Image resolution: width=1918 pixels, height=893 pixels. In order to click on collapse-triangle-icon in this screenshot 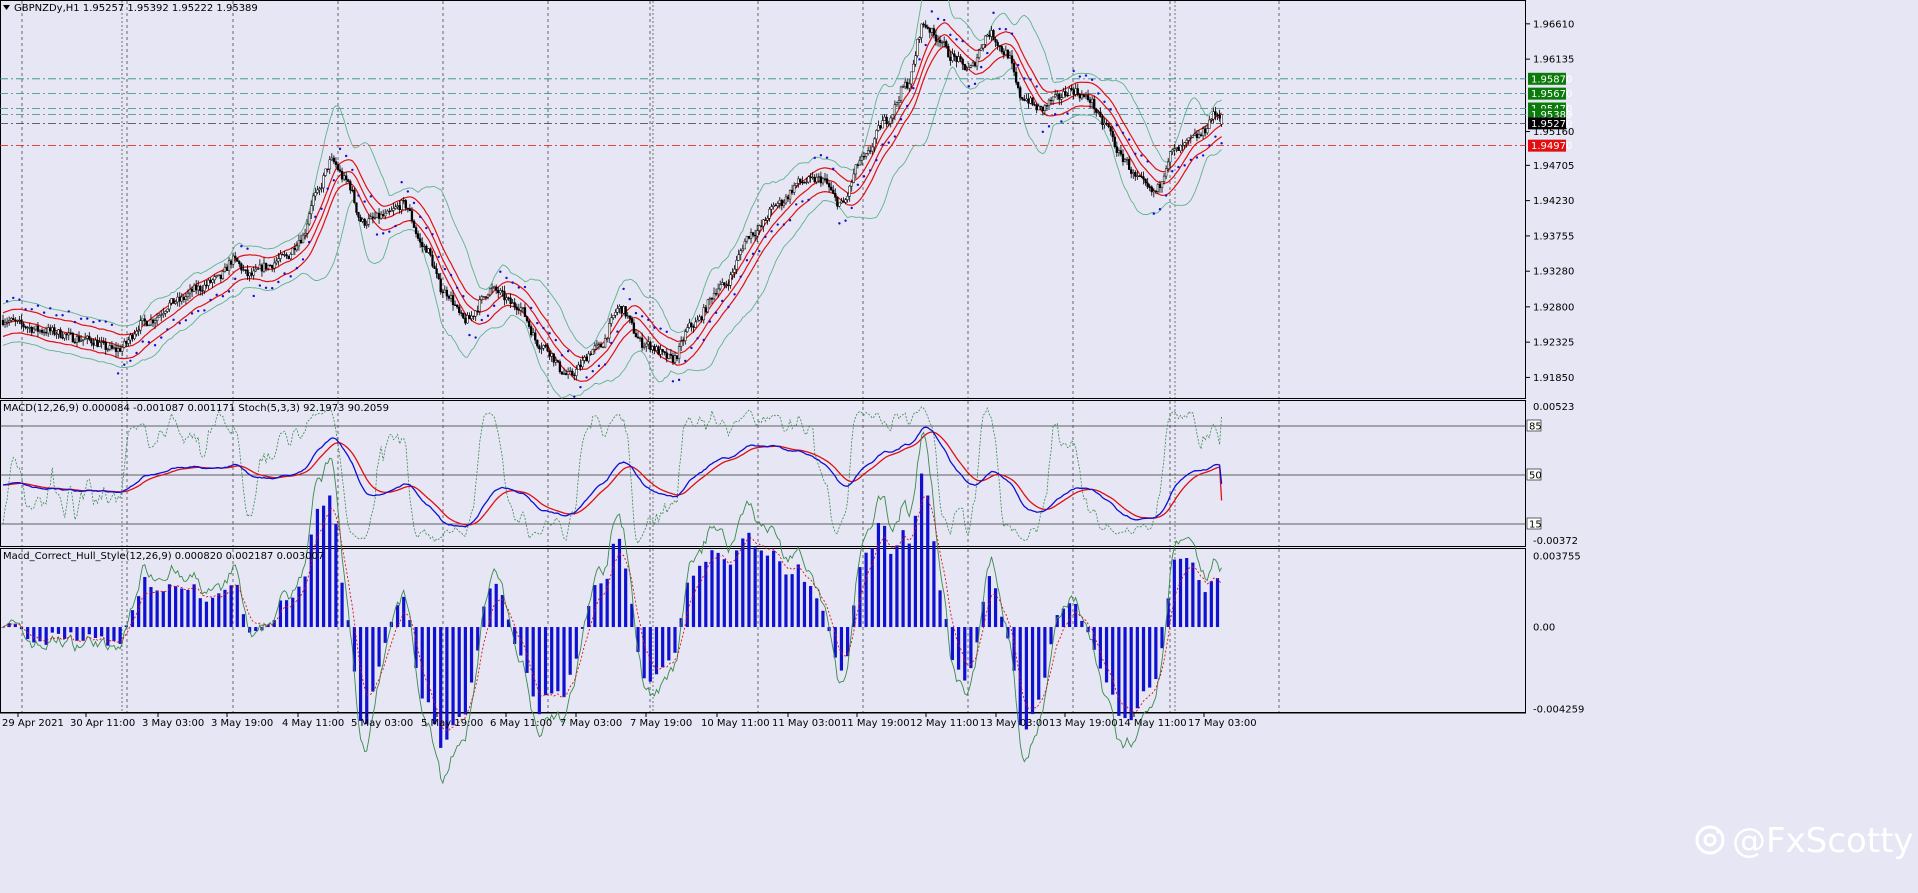, I will do `click(6, 7)`.